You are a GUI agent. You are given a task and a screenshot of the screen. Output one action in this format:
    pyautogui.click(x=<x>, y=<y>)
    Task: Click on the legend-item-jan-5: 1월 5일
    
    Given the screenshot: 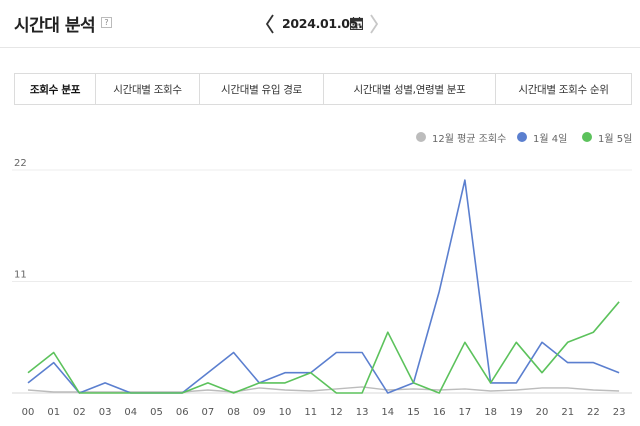 What is the action you would take?
    pyautogui.click(x=607, y=137)
    